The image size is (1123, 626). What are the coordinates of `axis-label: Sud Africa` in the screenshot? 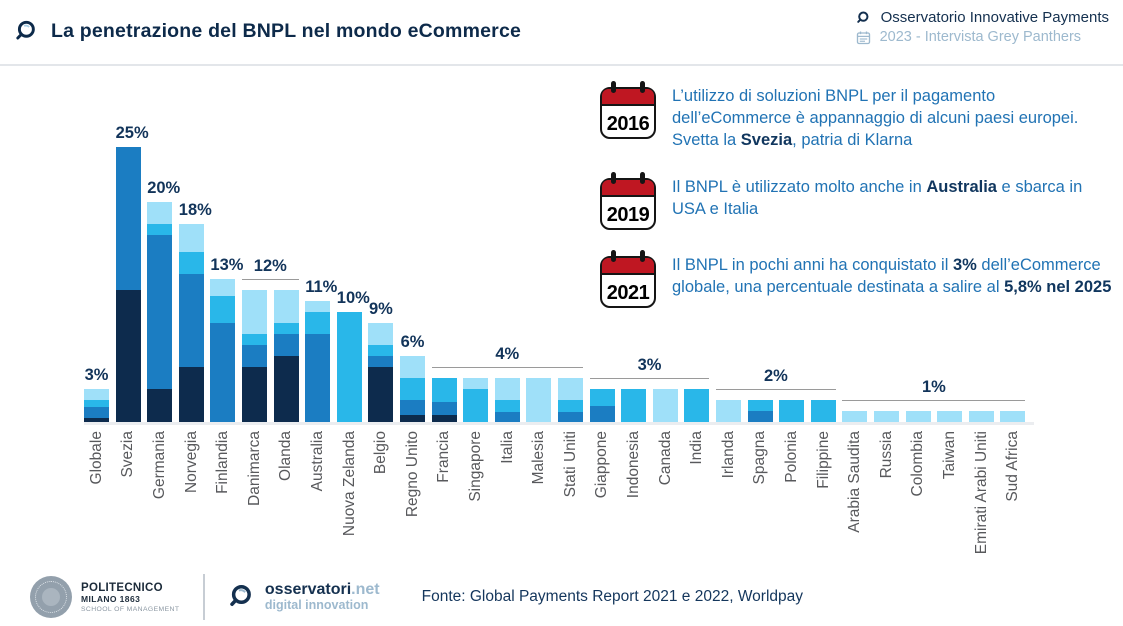 It's located at (1013, 466).